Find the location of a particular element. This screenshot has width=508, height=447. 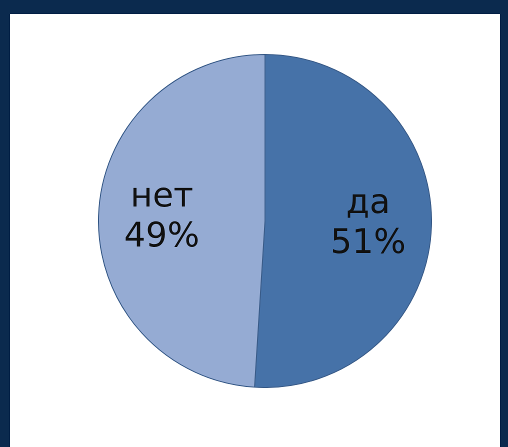

slice-label: да is located at coordinates (368, 202).